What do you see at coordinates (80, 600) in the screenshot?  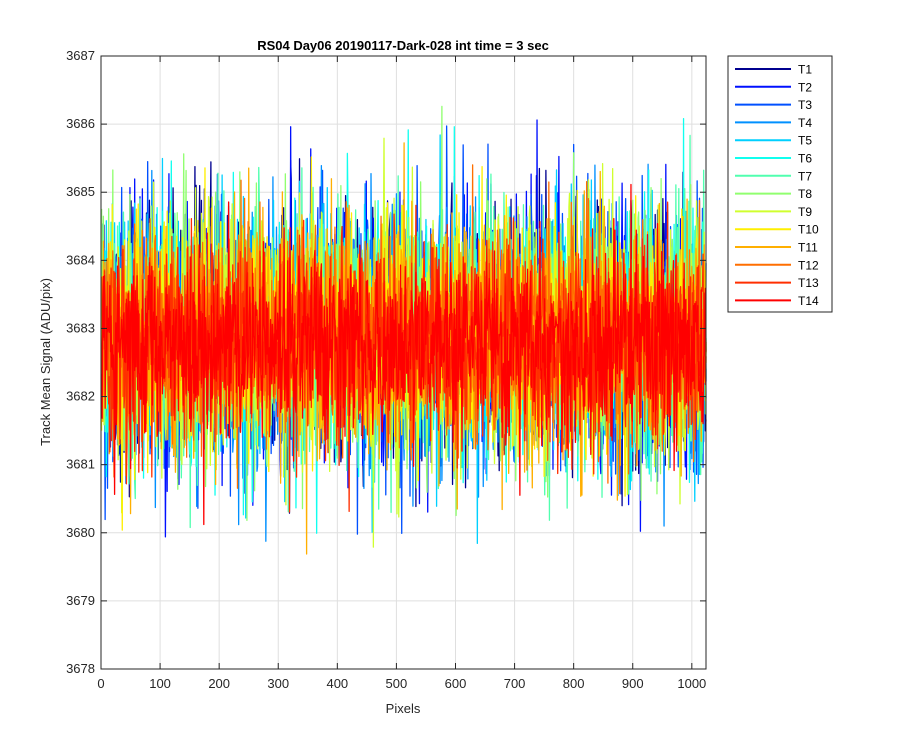 I see `y-tick-label: 3679` at bounding box center [80, 600].